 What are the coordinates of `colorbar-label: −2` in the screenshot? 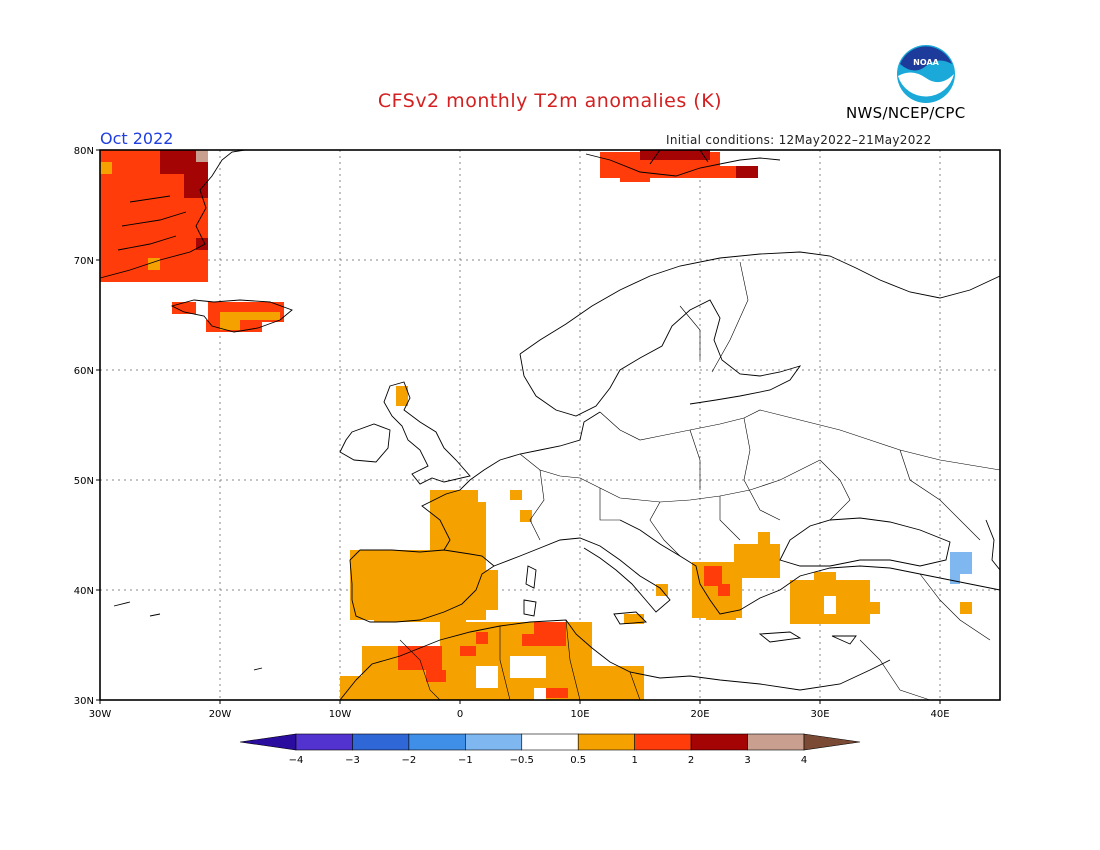 It's located at (409, 760).